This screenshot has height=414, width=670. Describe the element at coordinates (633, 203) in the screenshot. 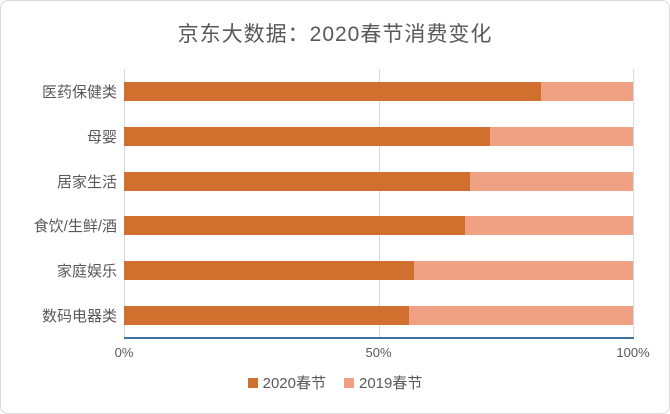

I see `gridline-100pct` at that location.